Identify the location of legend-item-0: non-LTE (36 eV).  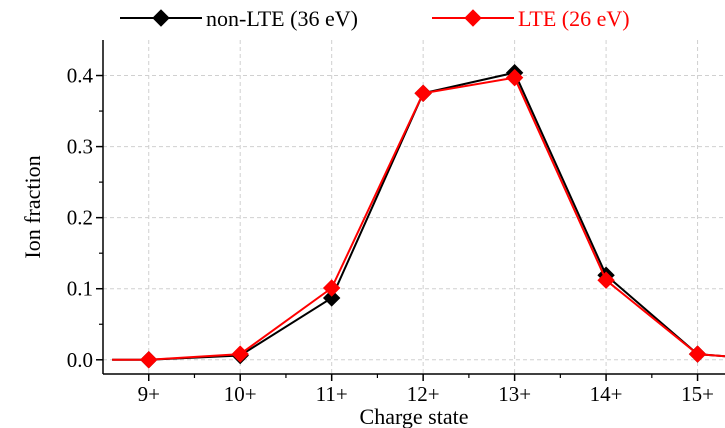
(239, 18).